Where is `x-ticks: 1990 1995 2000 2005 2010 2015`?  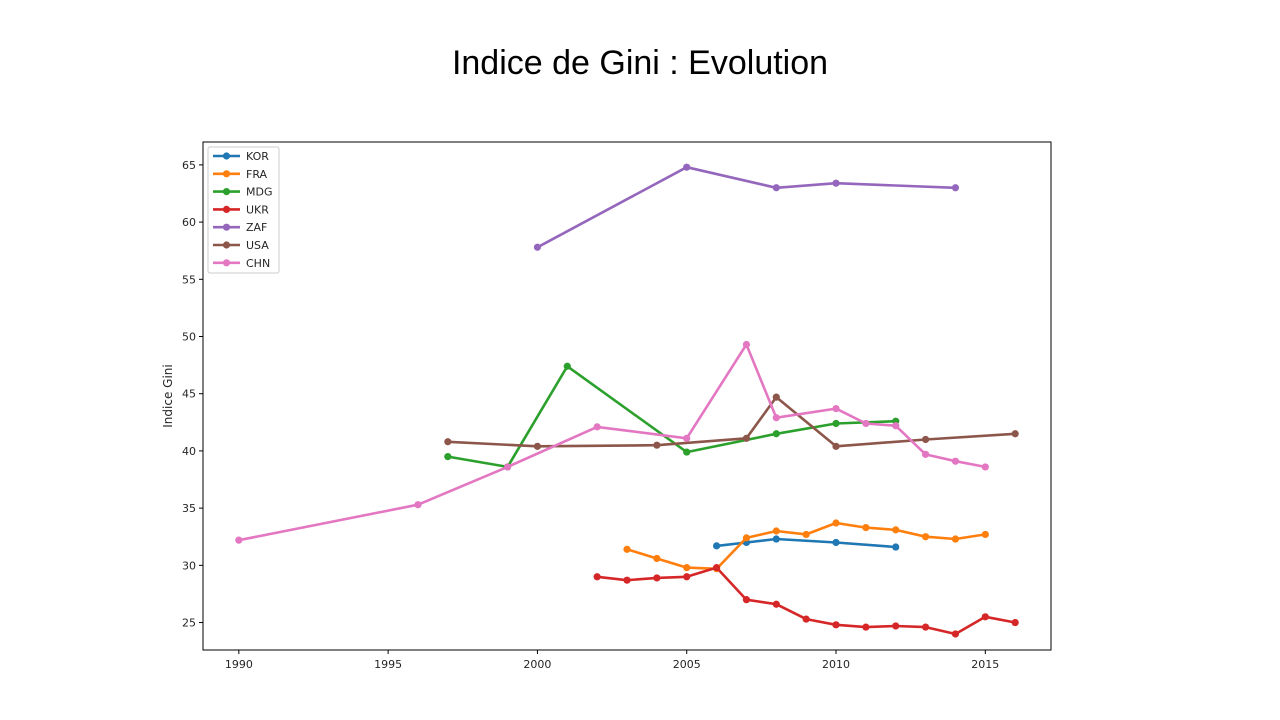 x-ticks: 1990 1995 2000 2005 2010 2015 is located at coordinates (612, 660).